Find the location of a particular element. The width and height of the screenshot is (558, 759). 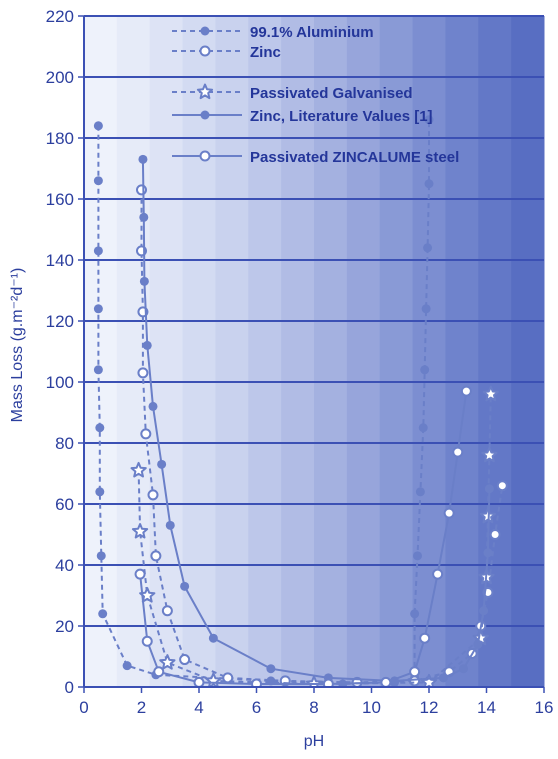

y-tick-label: 0 is located at coordinates (69, 687).